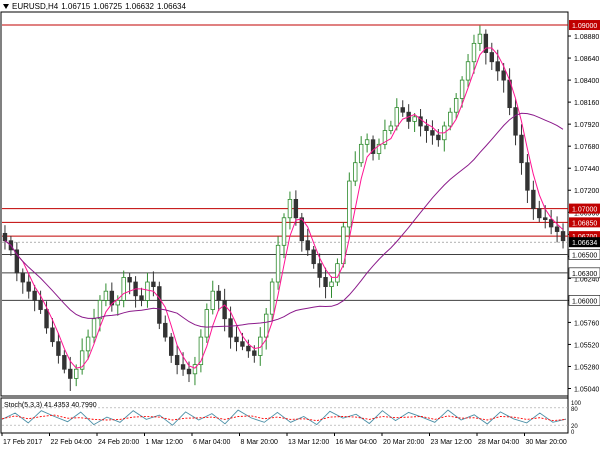 This screenshot has height=450, width=600. Describe the element at coordinates (586, 37) in the screenshot. I see `price-tick-label: 1.08880` at that location.